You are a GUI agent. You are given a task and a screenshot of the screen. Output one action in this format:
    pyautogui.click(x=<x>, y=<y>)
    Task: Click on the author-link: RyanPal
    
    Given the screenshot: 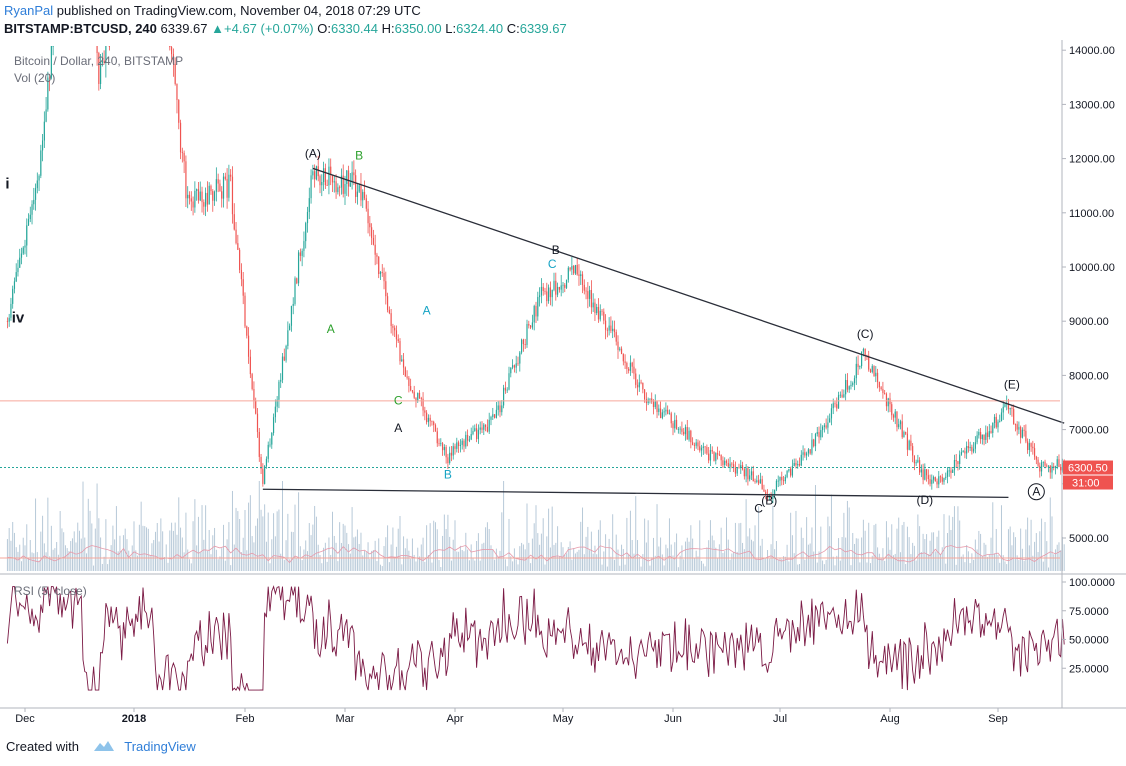 What is the action you would take?
    pyautogui.click(x=29, y=10)
    